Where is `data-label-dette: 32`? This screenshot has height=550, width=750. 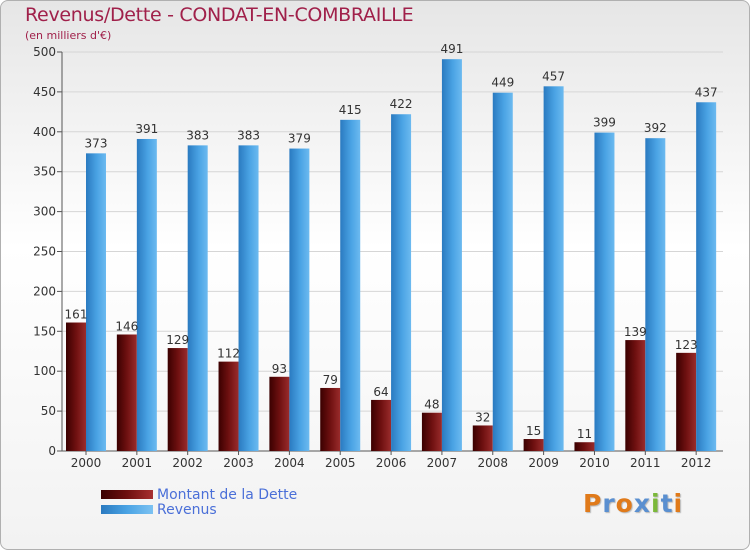 data-label-dette: 32 is located at coordinates (482, 417).